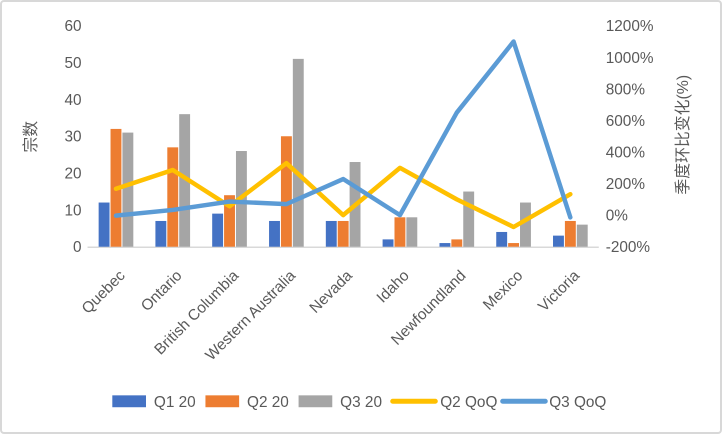 The width and height of the screenshot is (722, 434). Describe the element at coordinates (683, 135) in the screenshot. I see `y2-axis-title: 季度环比变化(%)` at that location.